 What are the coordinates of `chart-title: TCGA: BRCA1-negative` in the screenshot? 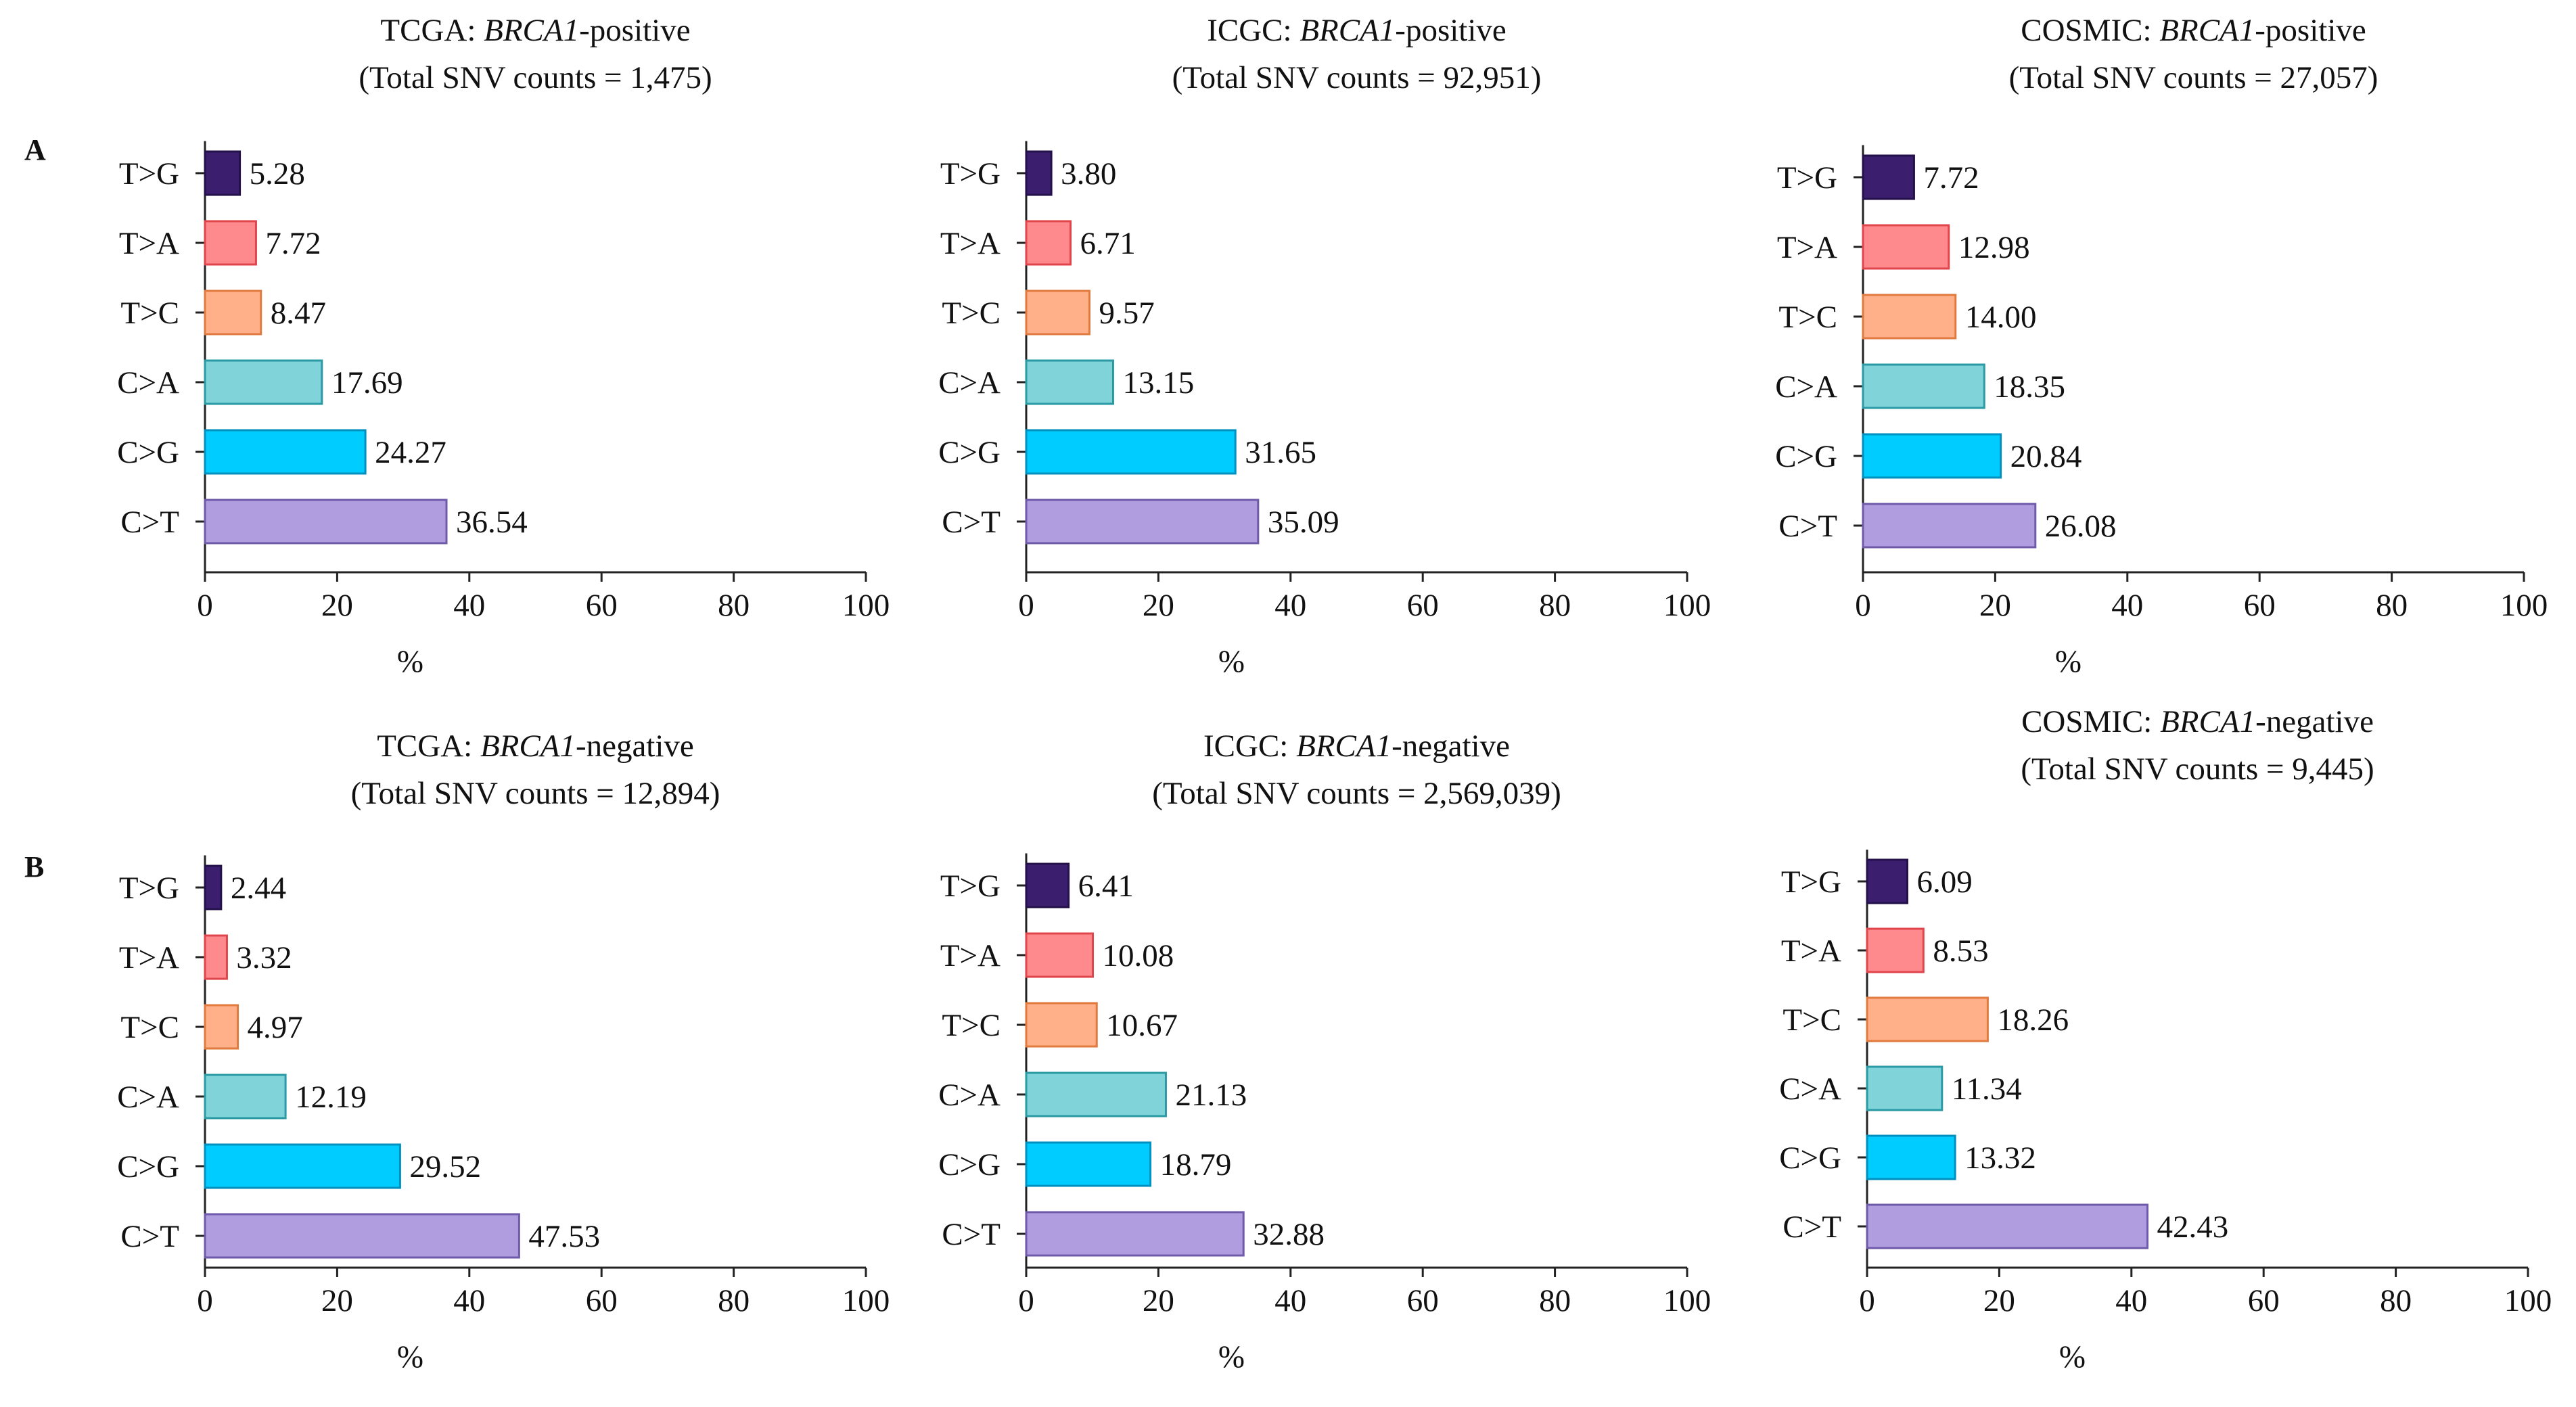 It's located at (535, 746).